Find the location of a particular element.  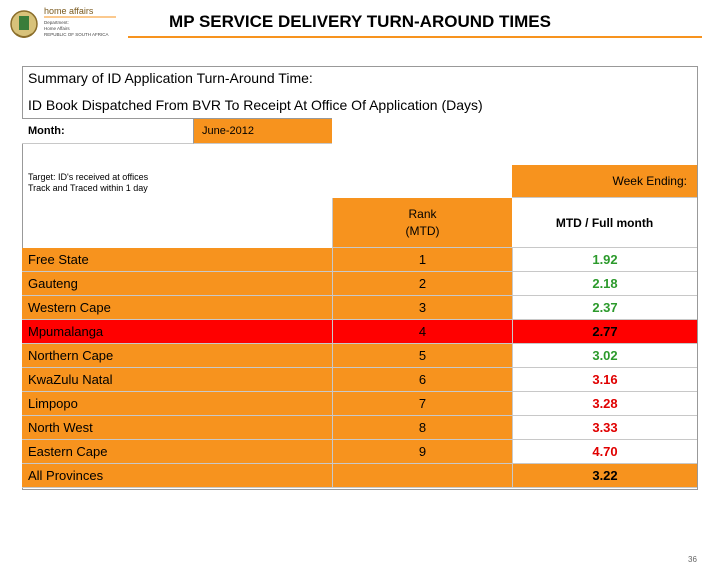

header-rank: Rank (MTD) is located at coordinates (422, 222).